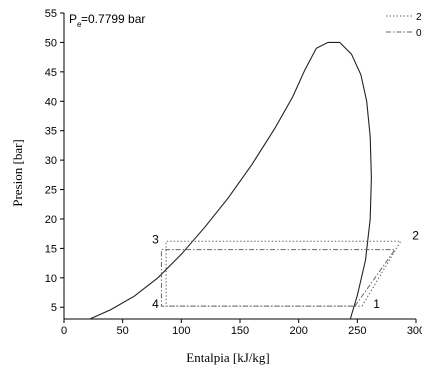  I want to click on y-tick-label: 5, so click(54, 308).